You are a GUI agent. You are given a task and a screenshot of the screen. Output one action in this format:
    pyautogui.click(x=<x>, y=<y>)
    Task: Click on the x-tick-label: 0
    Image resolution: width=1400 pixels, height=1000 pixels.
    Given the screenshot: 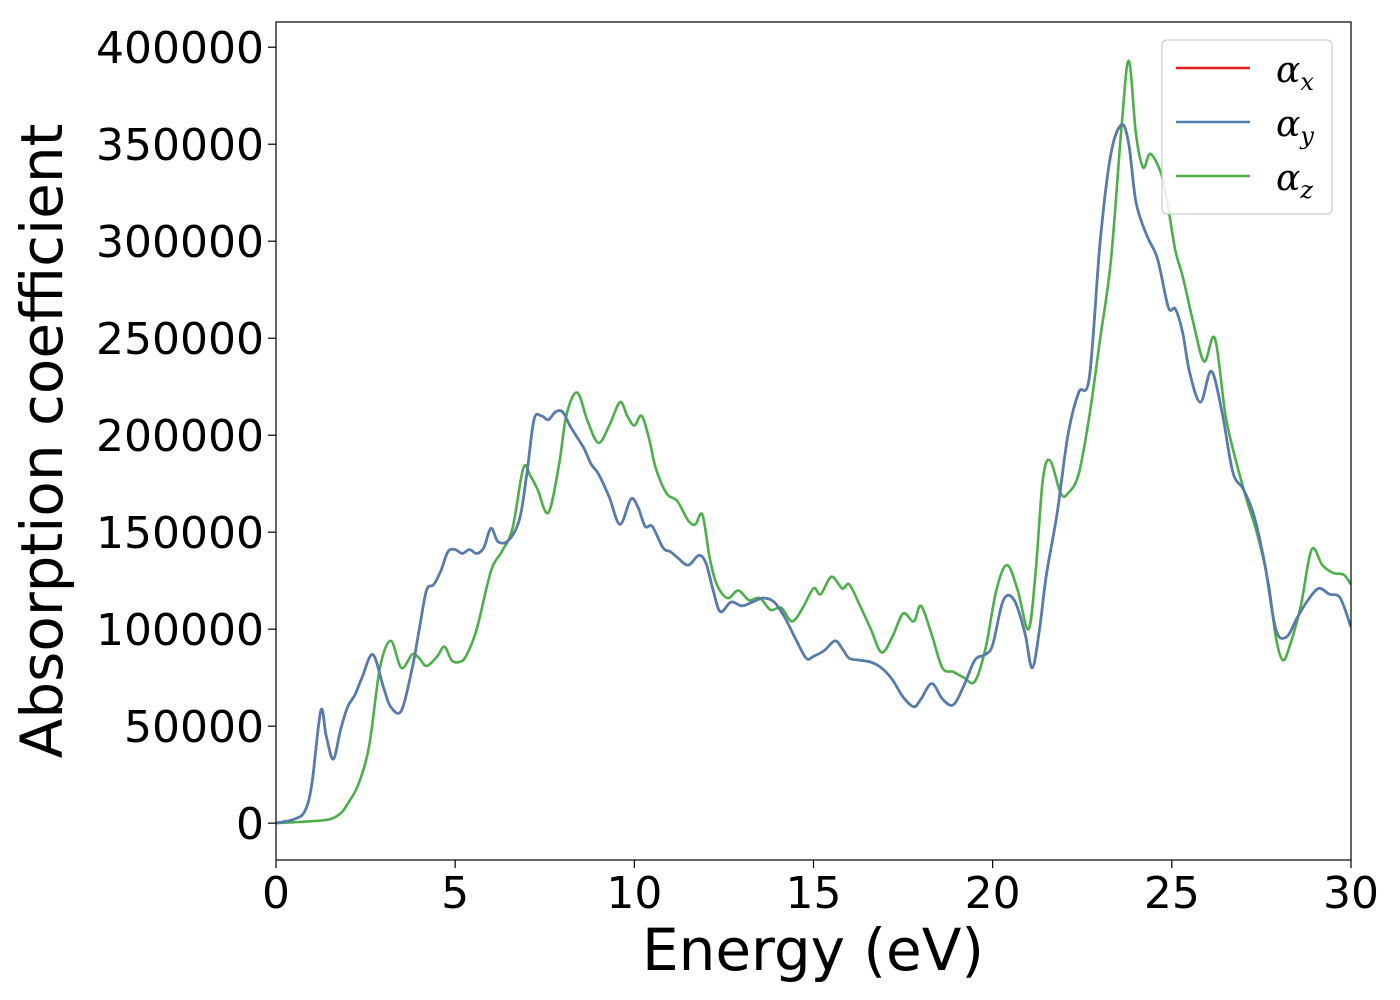 What is the action you would take?
    pyautogui.click(x=276, y=893)
    